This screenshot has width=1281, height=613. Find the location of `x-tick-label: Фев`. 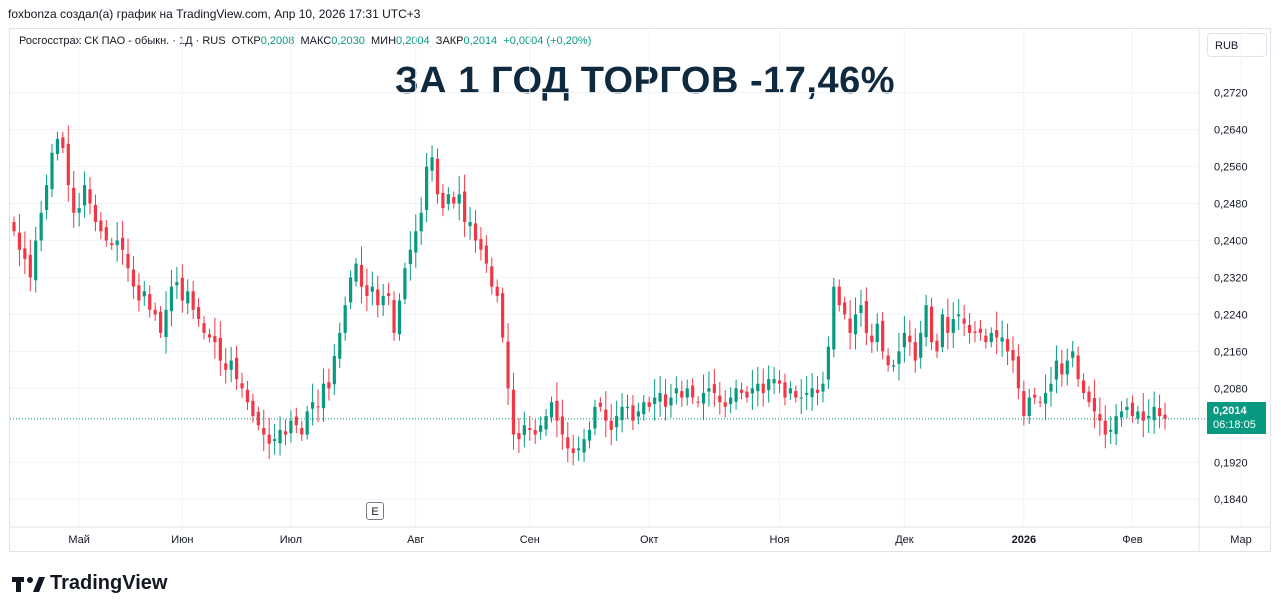

x-tick-label: Фев is located at coordinates (1132, 540).